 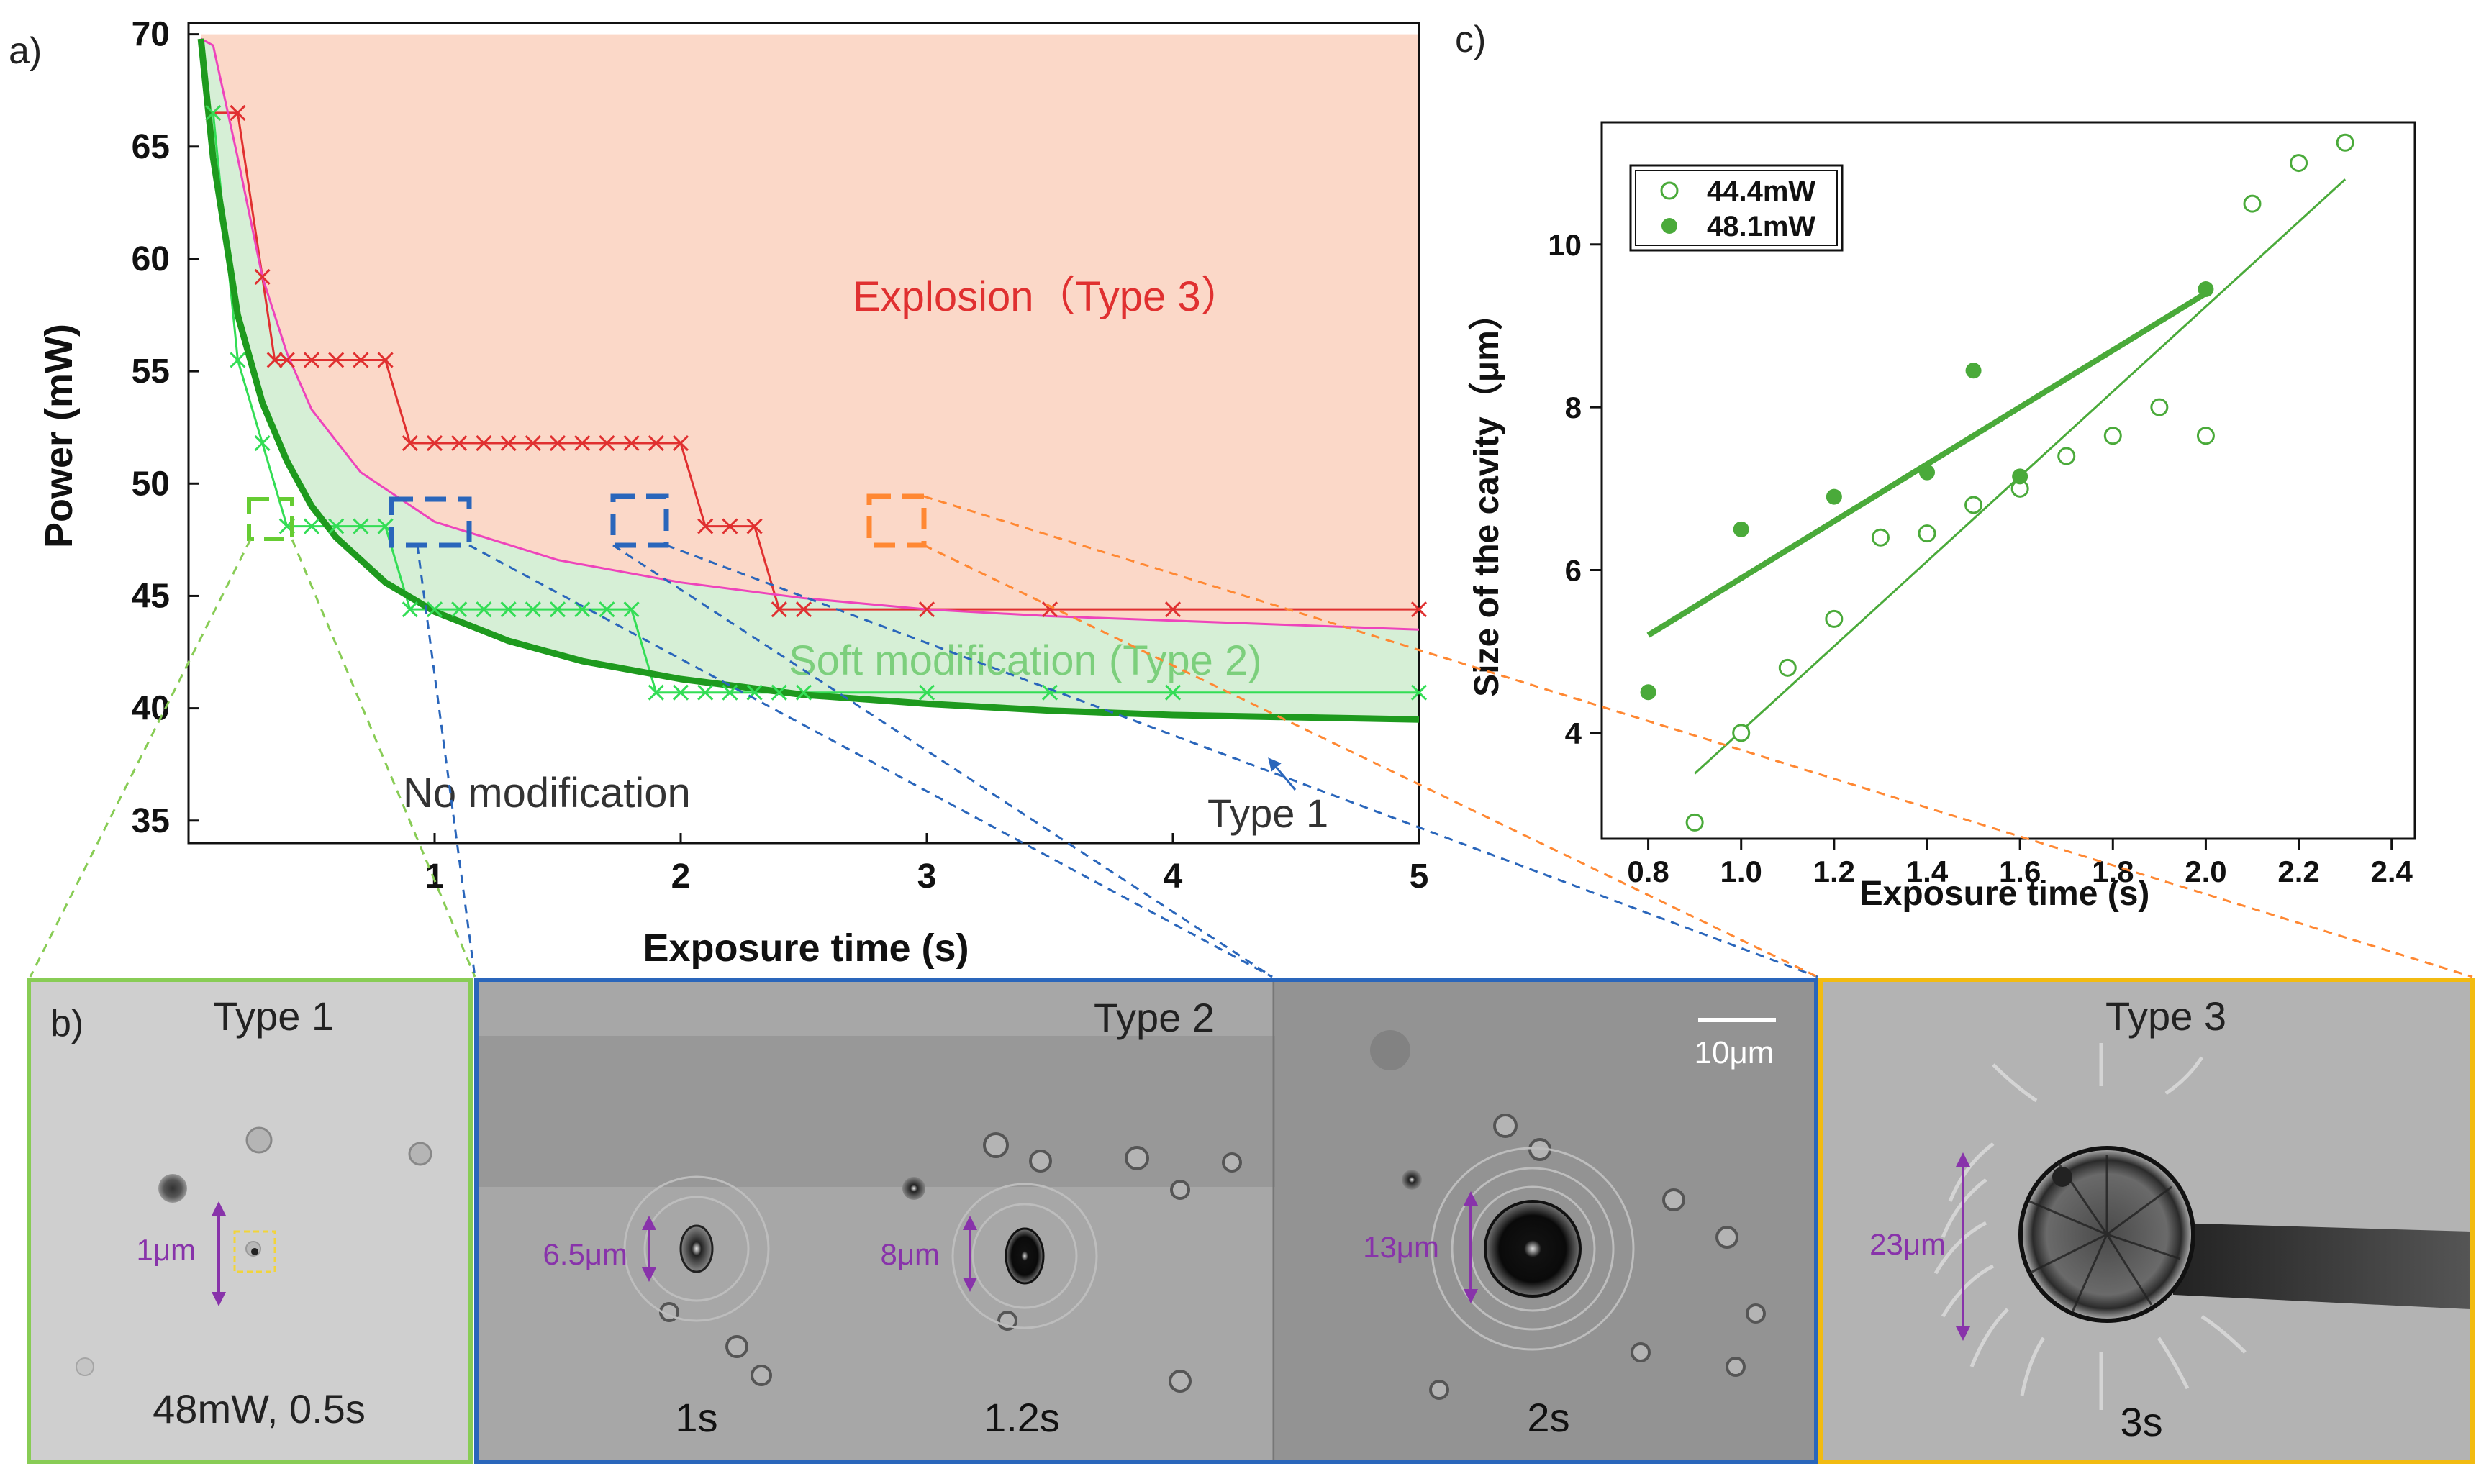 I want to click on type2-title: Type 2, so click(x=1154, y=1018).